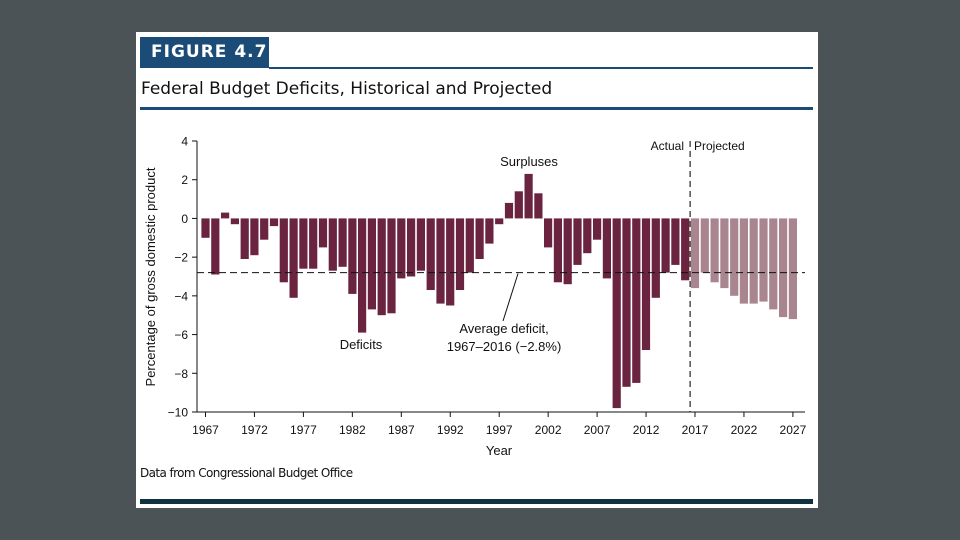 Image resolution: width=960 pixels, height=540 pixels. I want to click on bar-actual-1994, so click(469, 245).